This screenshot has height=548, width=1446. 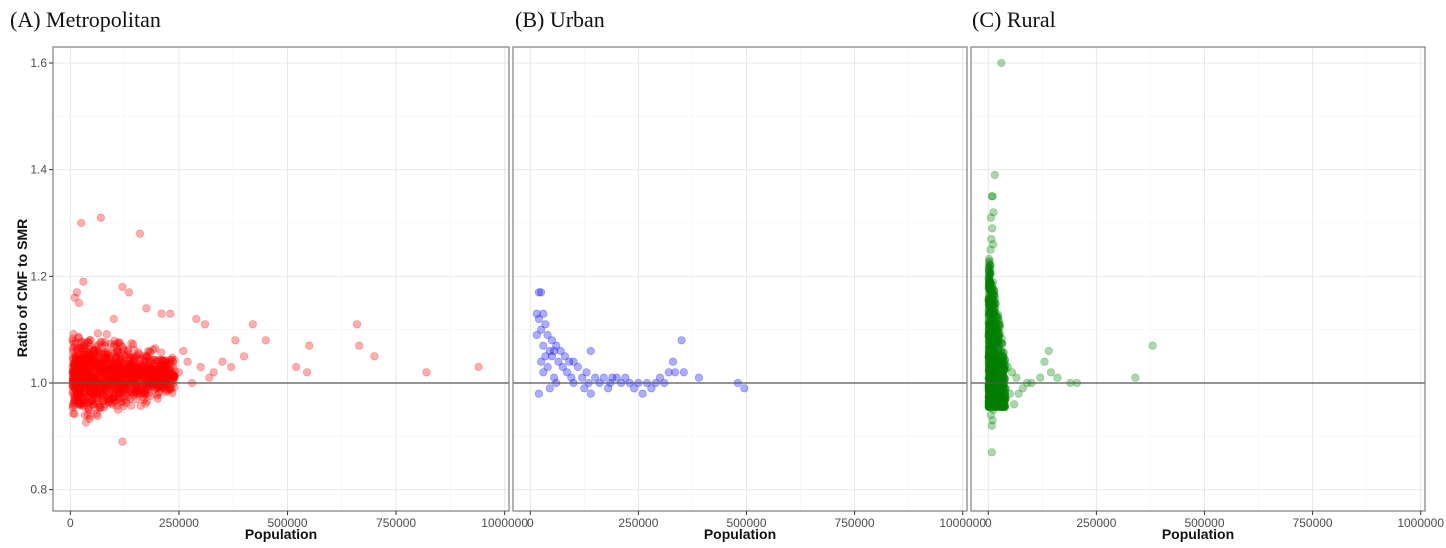 I want to click on x-tick-label: 250000, so click(x=1096, y=523).